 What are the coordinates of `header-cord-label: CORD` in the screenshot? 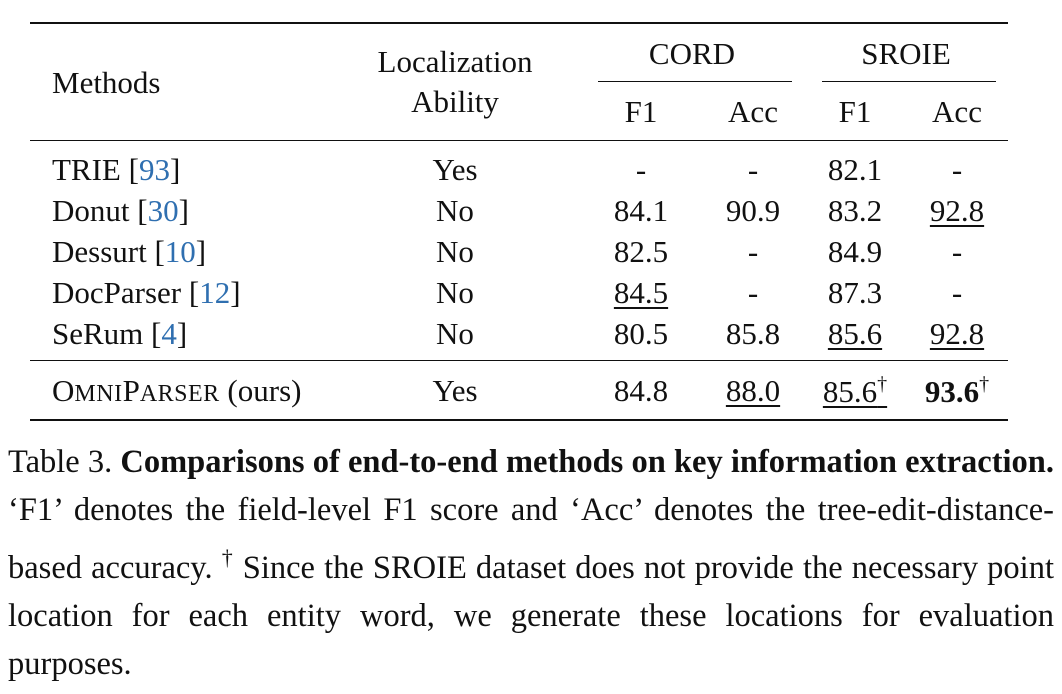 It's located at (692, 53).